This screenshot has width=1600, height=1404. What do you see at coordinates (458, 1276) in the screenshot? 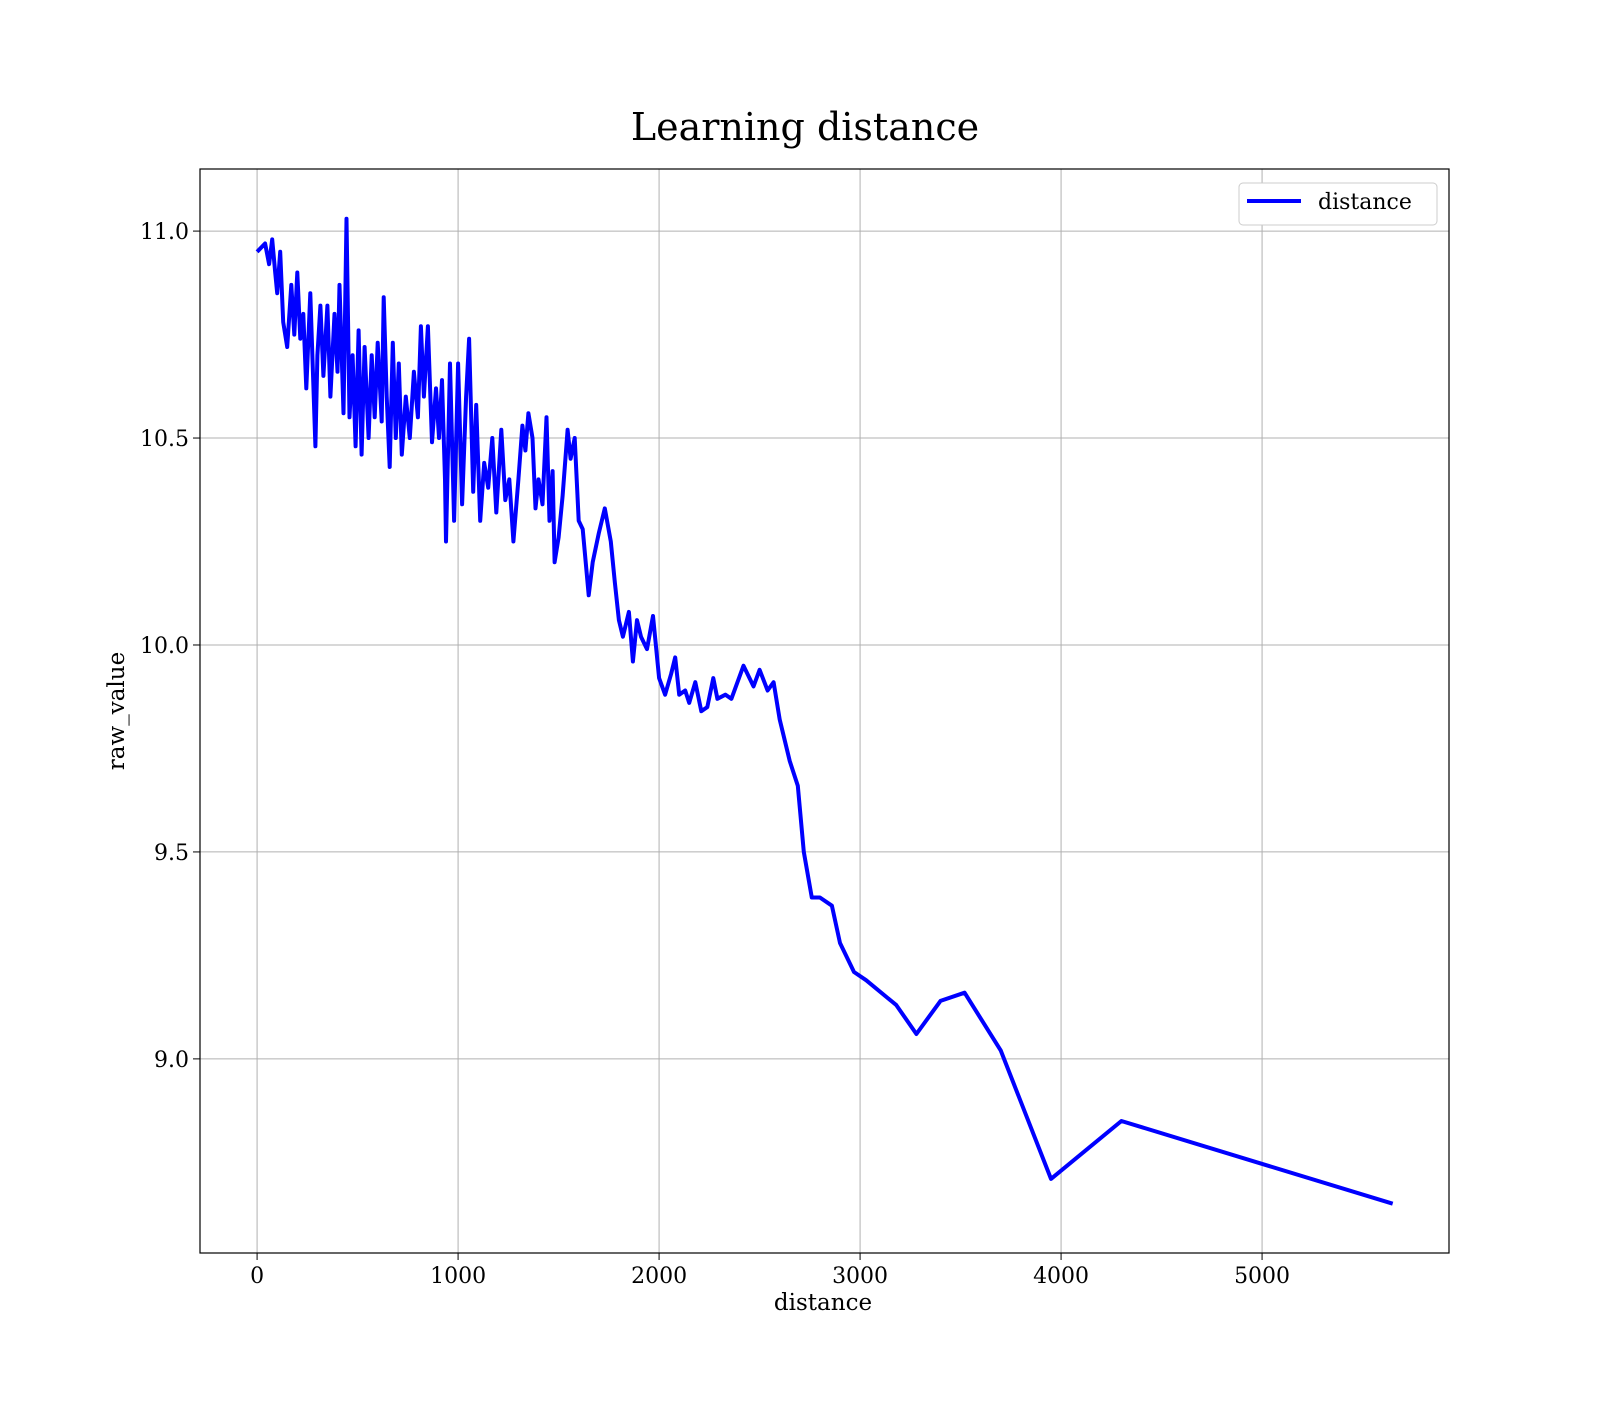
I see `x-tick-label: 1000` at bounding box center [458, 1276].